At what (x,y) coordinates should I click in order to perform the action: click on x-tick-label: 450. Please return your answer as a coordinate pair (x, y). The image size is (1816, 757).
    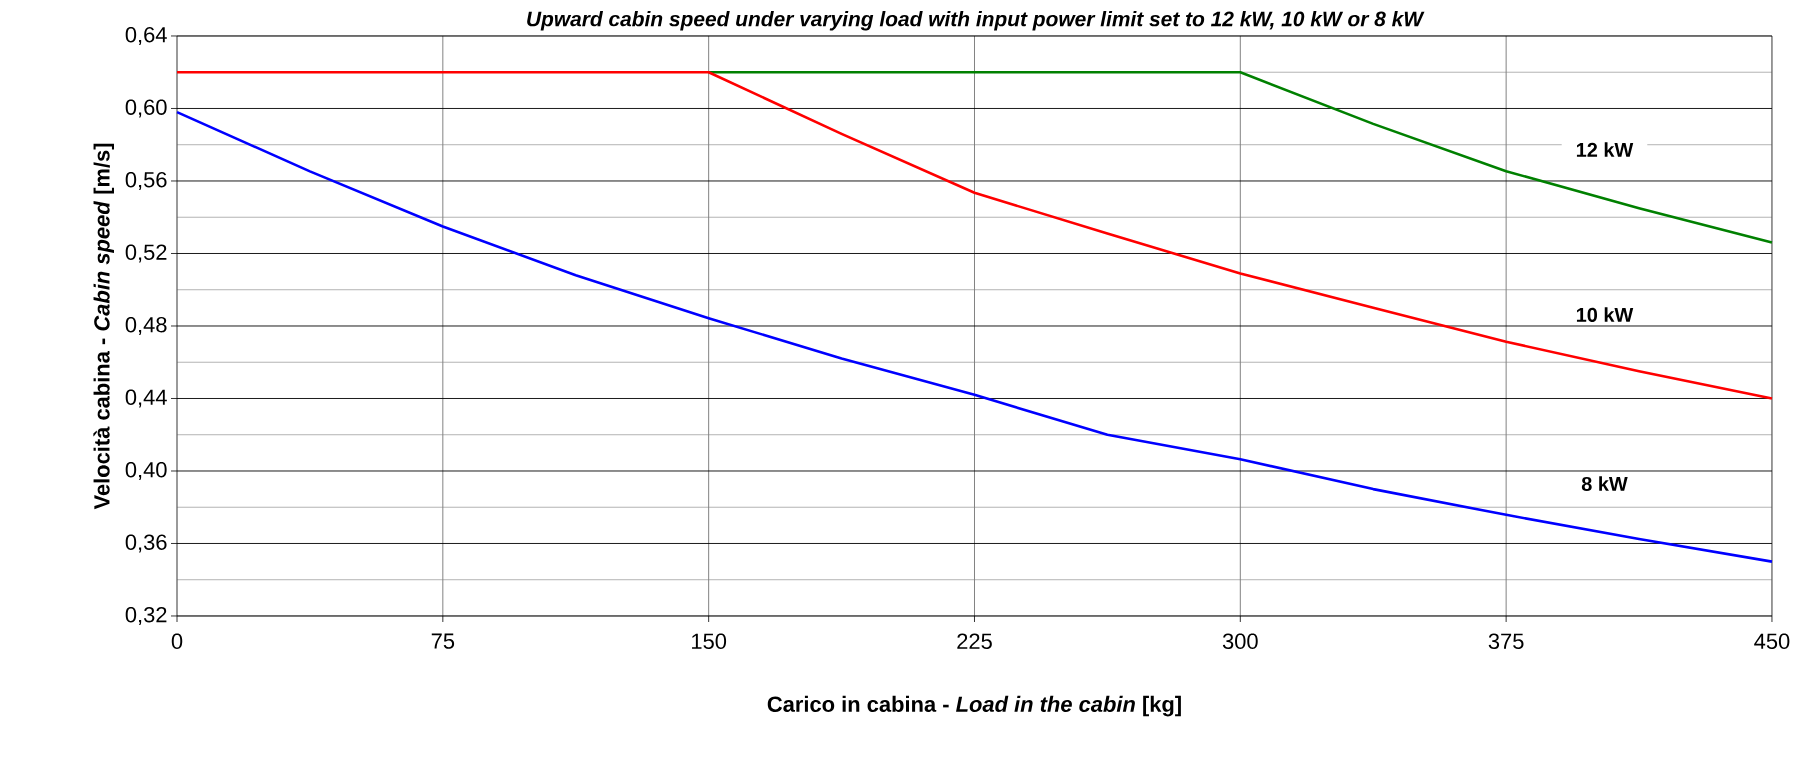
    Looking at the image, I should click on (1772, 641).